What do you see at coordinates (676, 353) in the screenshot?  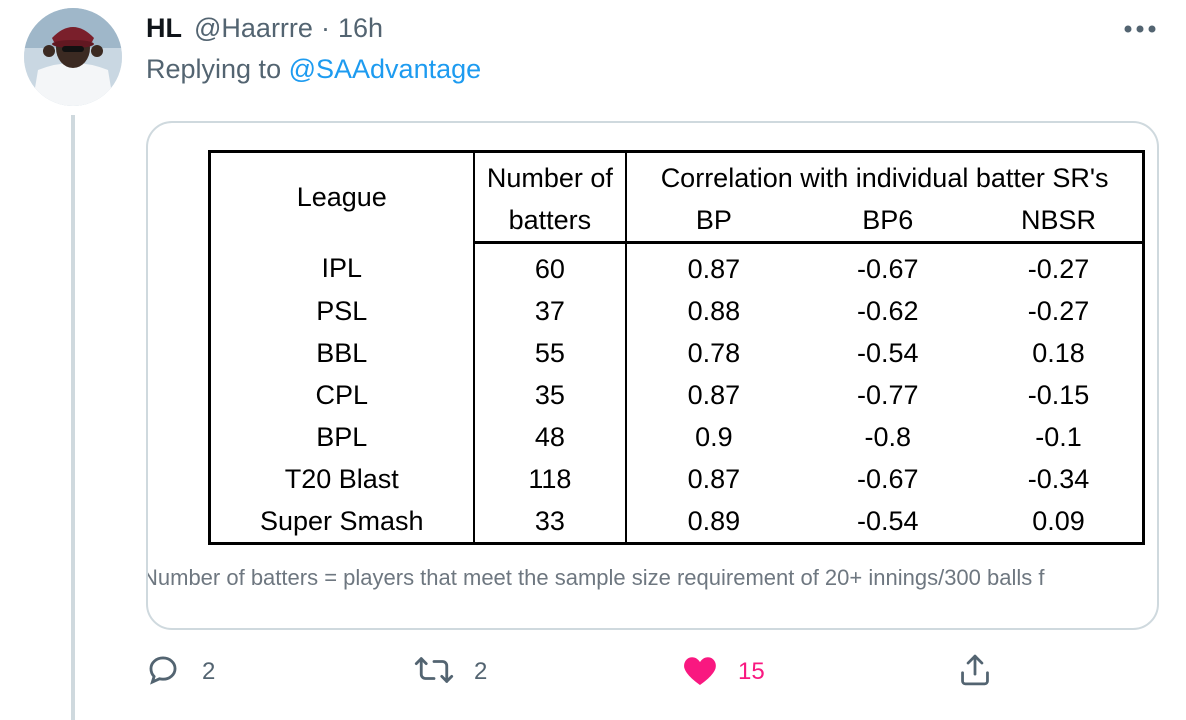 I see `table-row: BBL 55 0.78 -0.54 0.18` at bounding box center [676, 353].